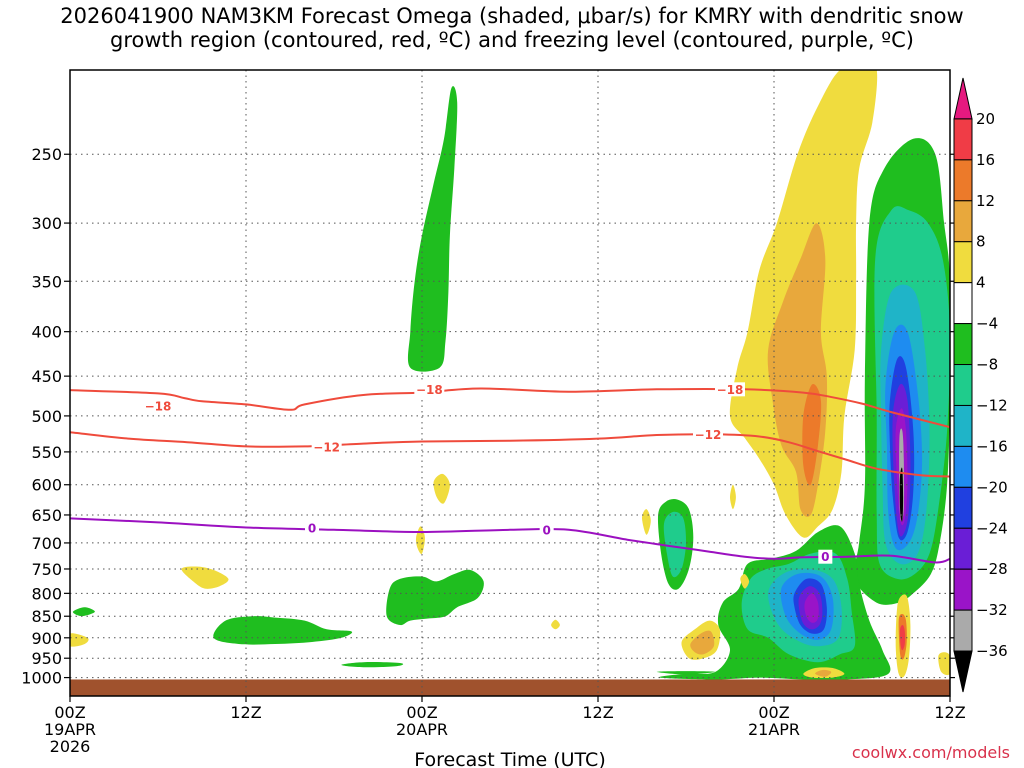 Image resolution: width=1024 pixels, height=768 pixels. Describe the element at coordinates (435, 597) in the screenshot. I see `omega-region-green-blob-20apr` at that location.